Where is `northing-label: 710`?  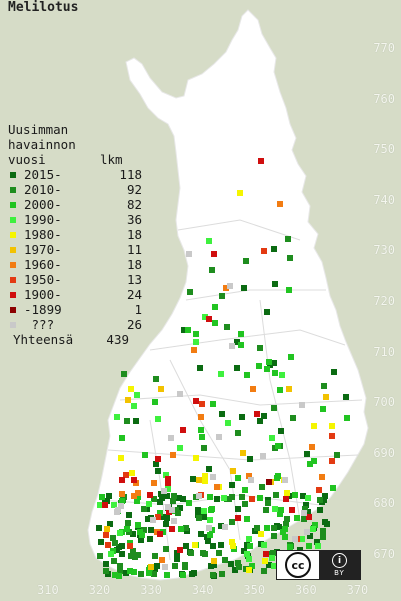
northing-label: 710 is located at coordinates (384, 351).